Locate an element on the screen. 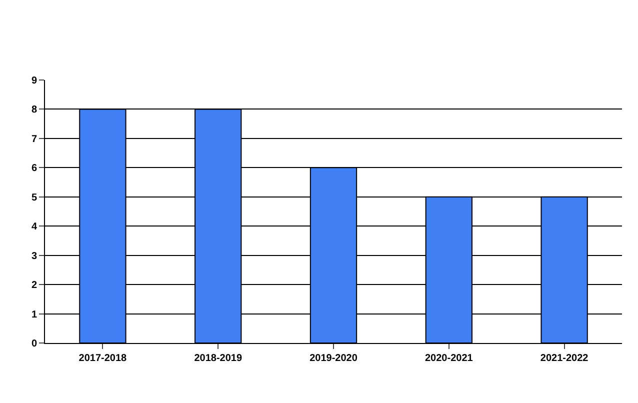 The height and width of the screenshot is (403, 638). x-tick-label: 2018-2019 is located at coordinates (218, 358).